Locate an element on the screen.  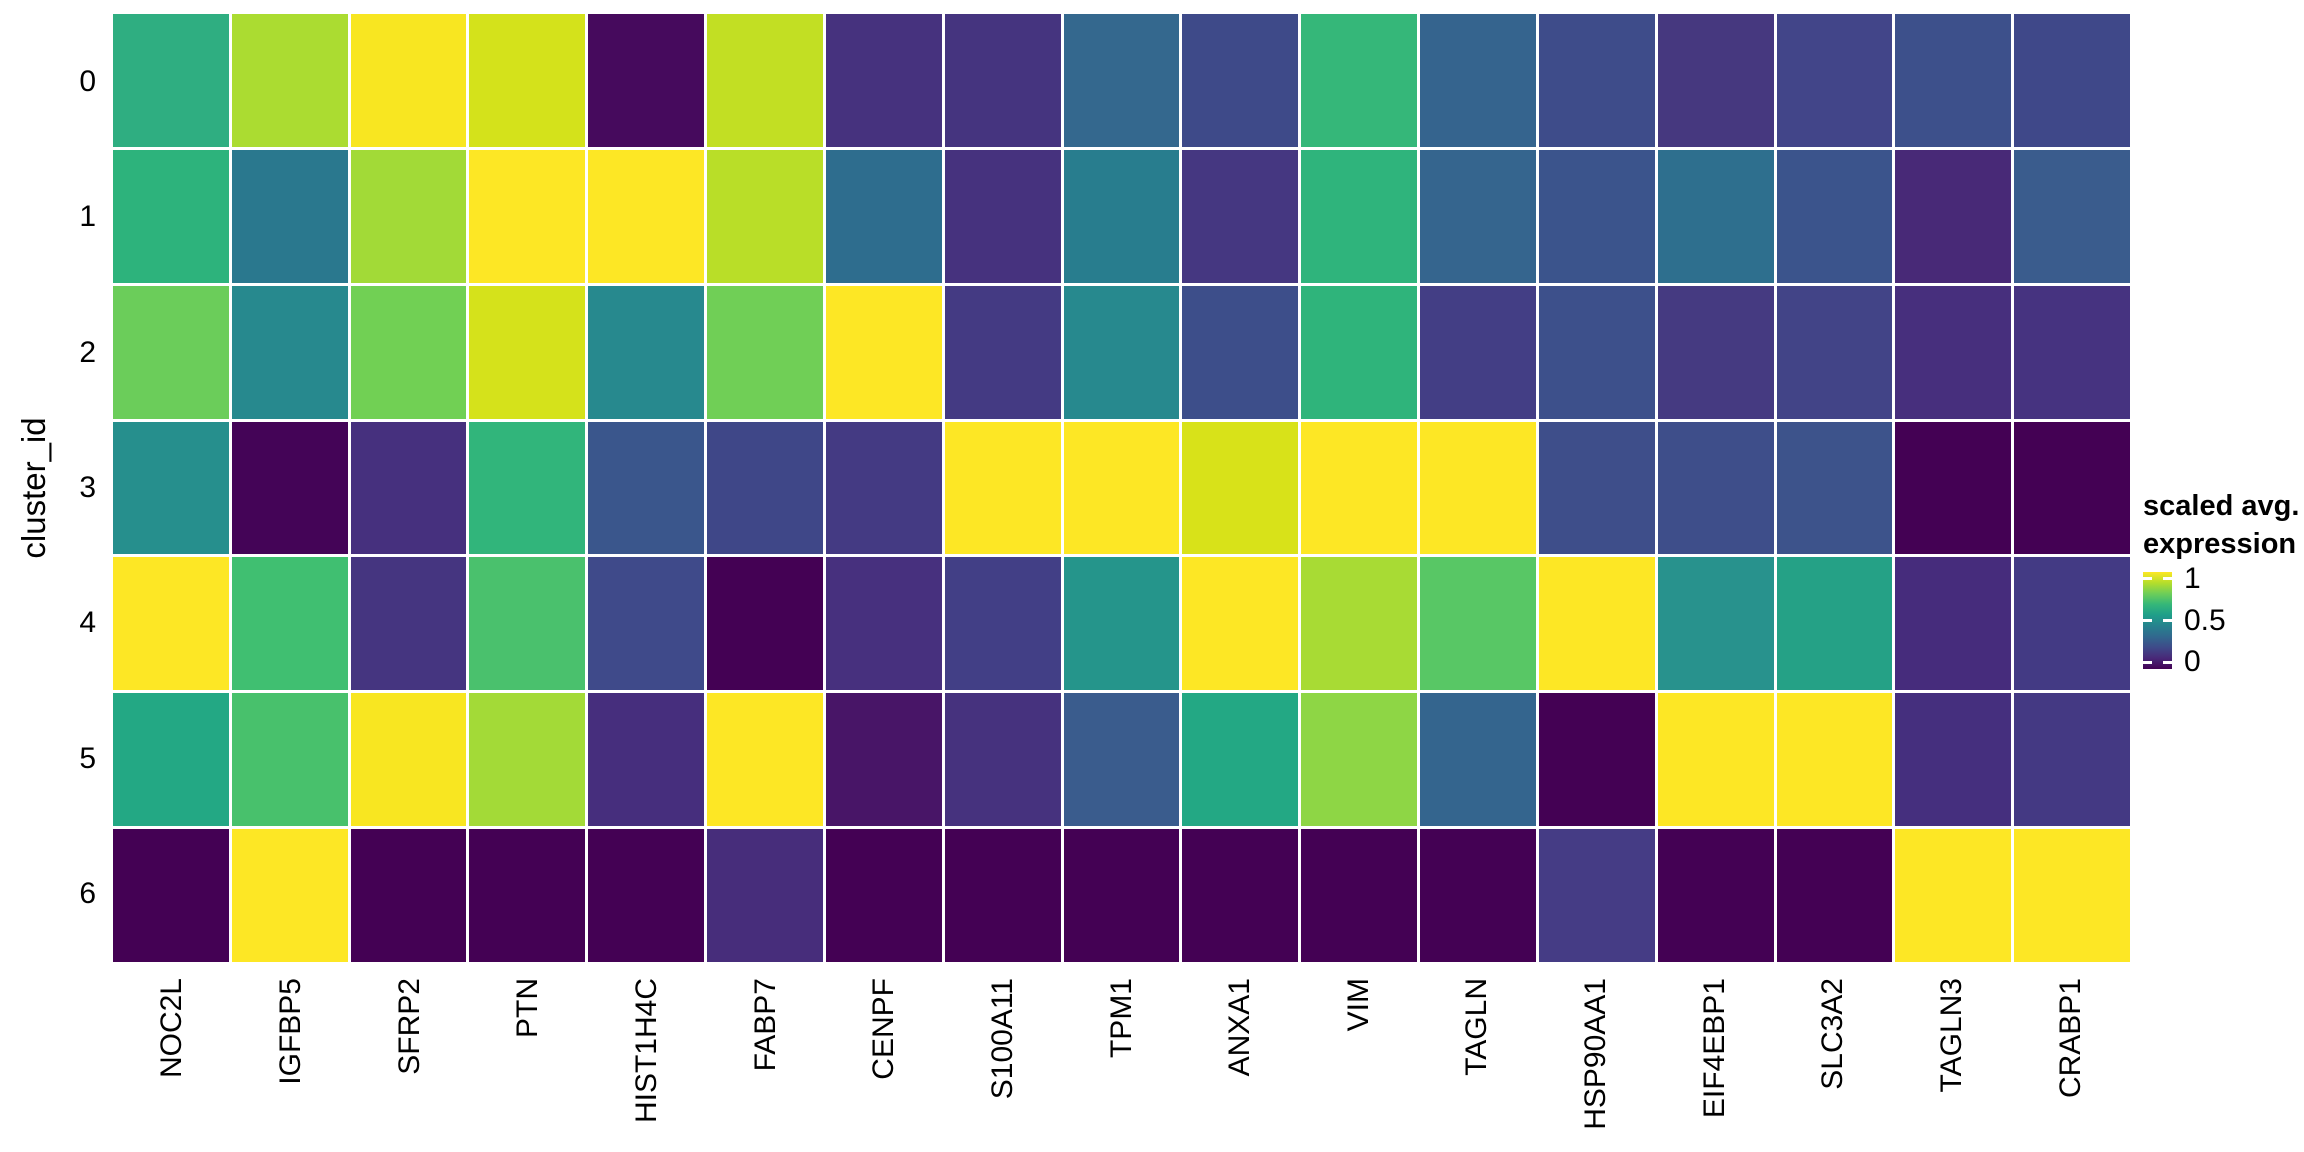
x-tick-label: PTN is located at coordinates (528, 1008).